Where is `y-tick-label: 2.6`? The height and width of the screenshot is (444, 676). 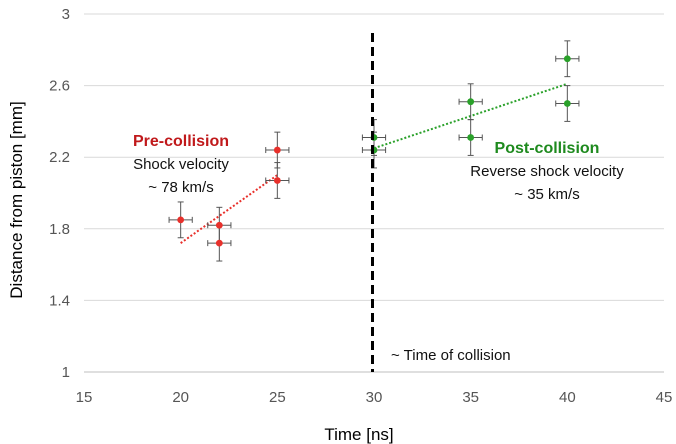 y-tick-label: 2.6 is located at coordinates (59, 86).